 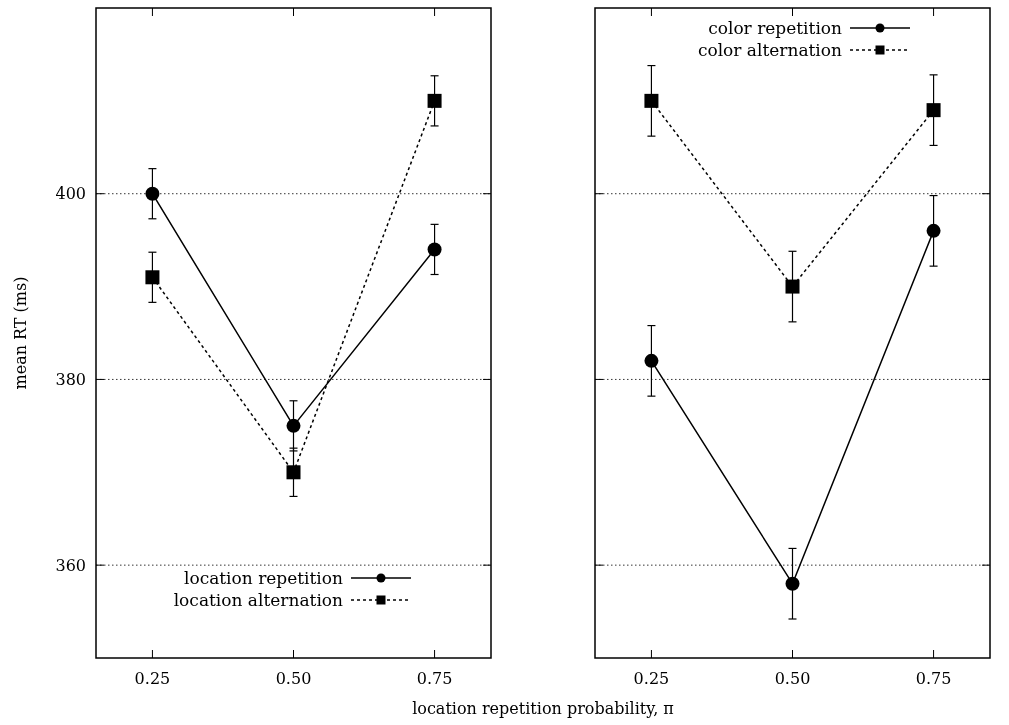 What do you see at coordinates (770, 49) in the screenshot?
I see `legend-label: color alternation` at bounding box center [770, 49].